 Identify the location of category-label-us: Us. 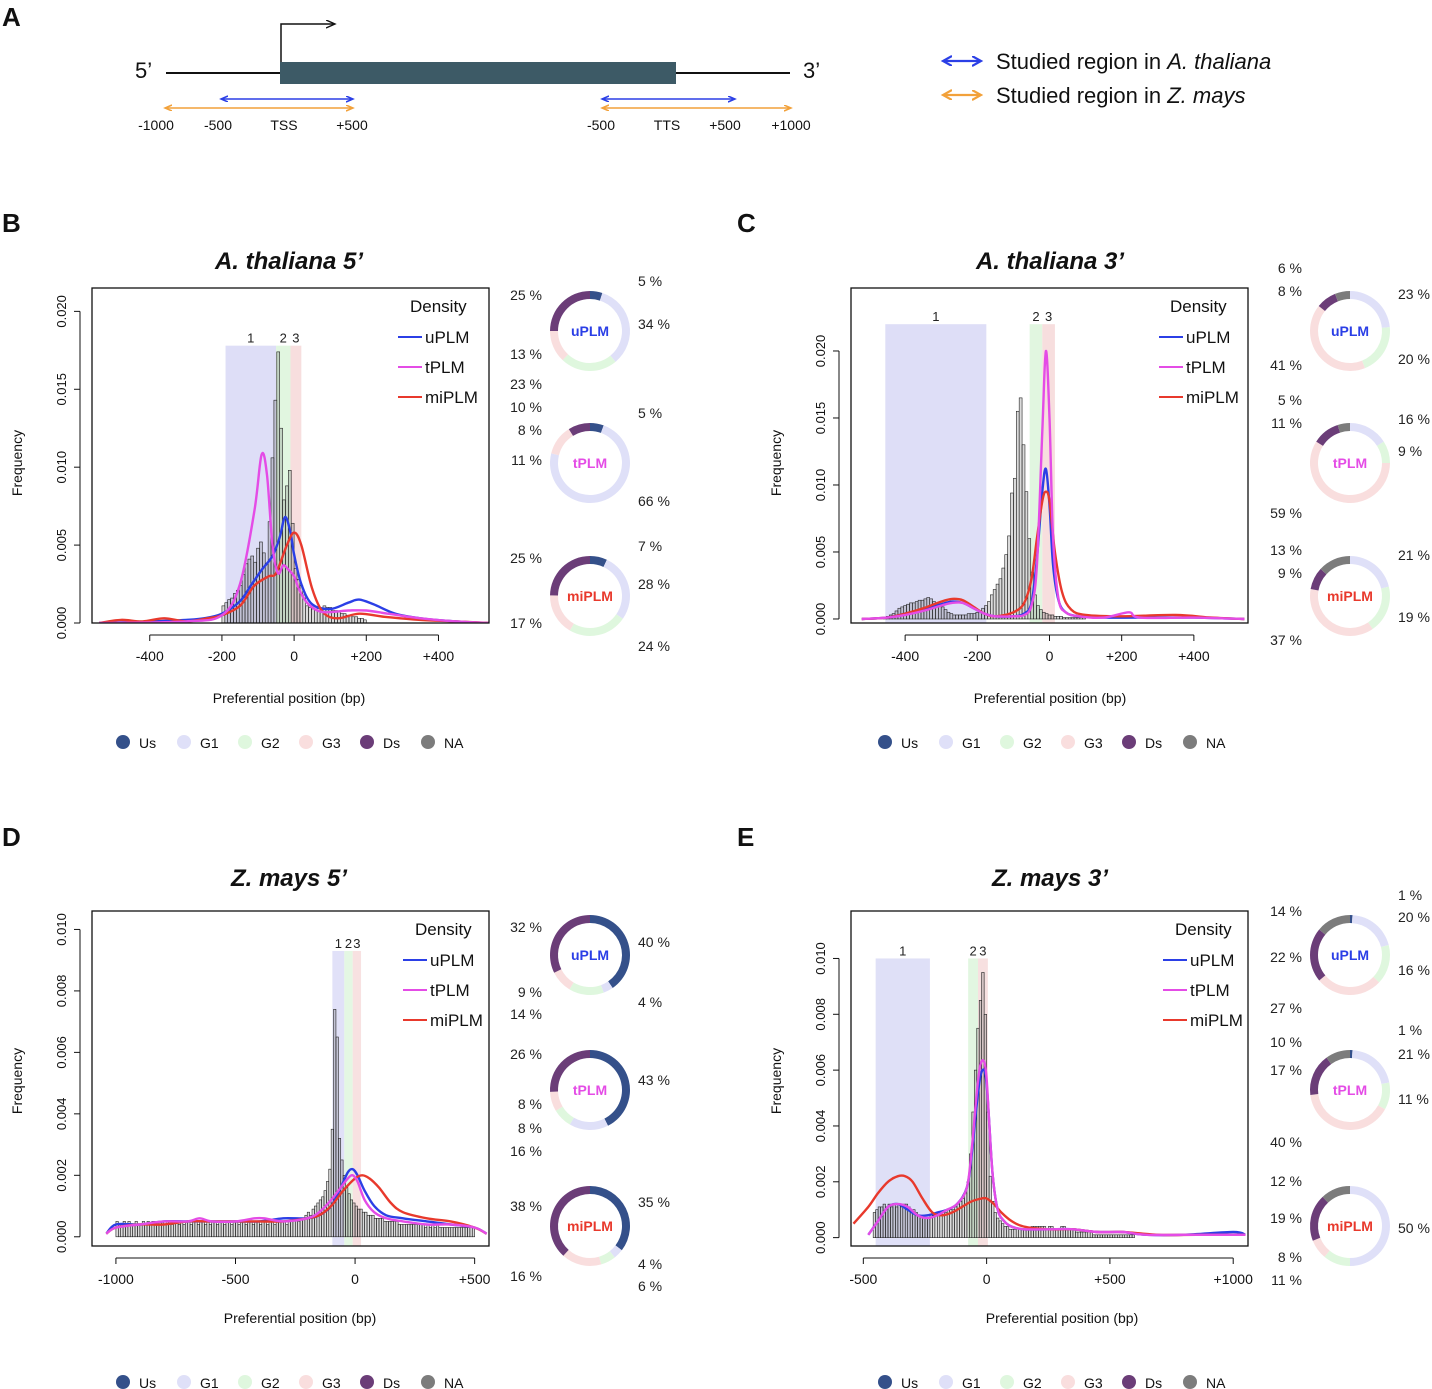
(147, 1382).